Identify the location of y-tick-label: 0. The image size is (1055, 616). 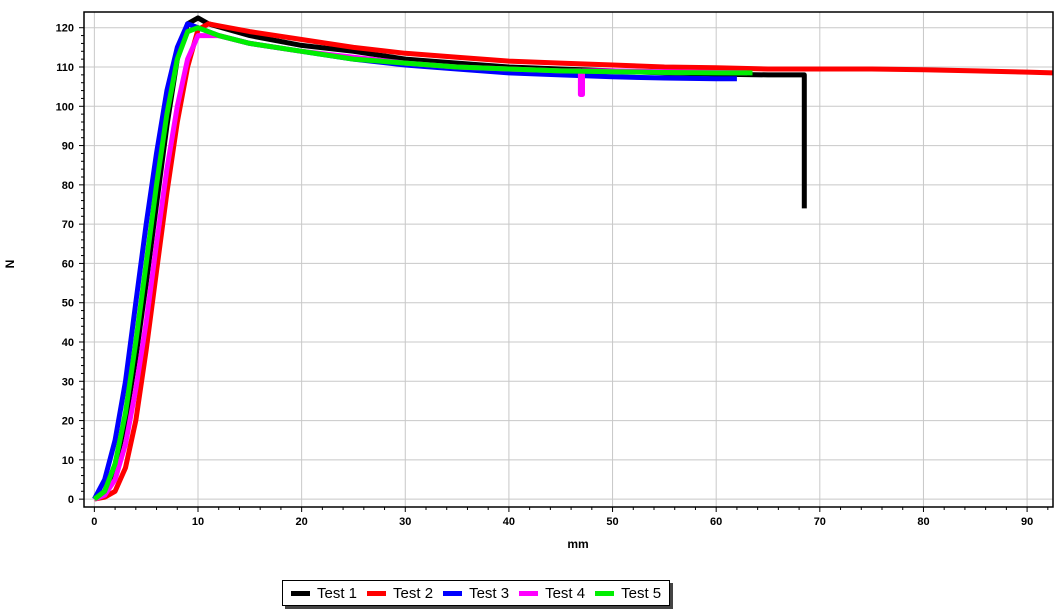
(71, 500).